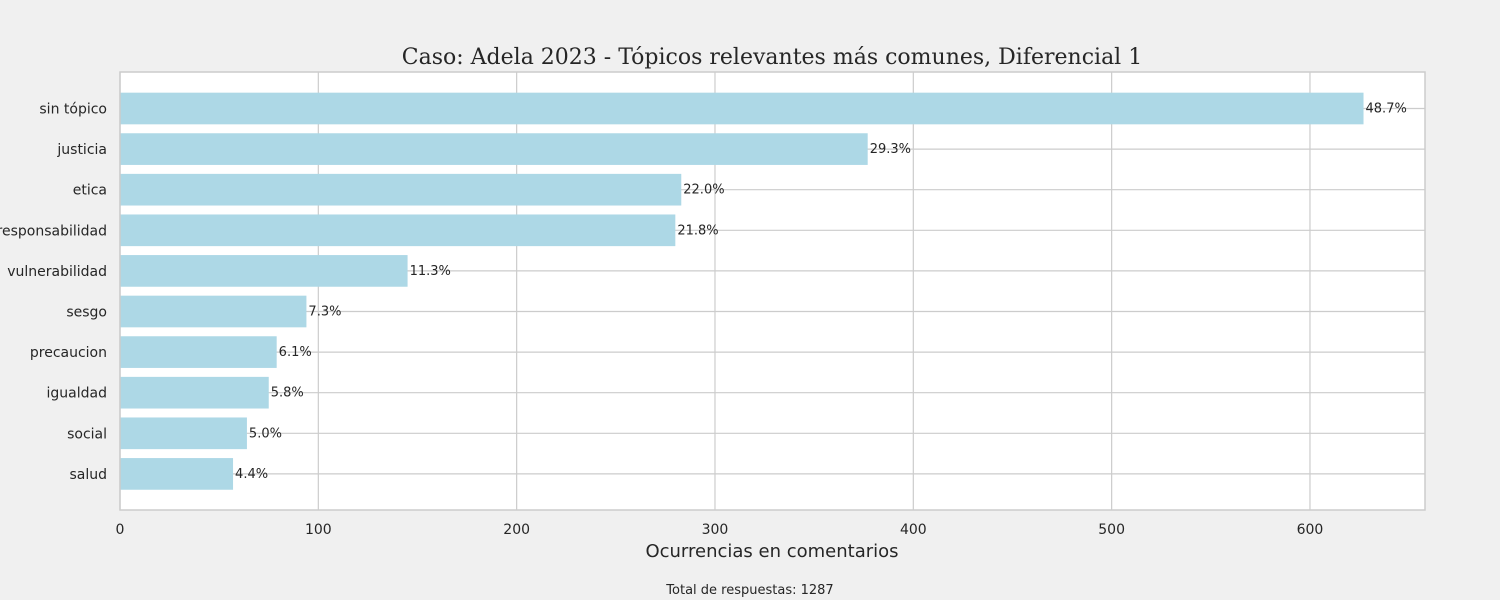 Image resolution: width=1500 pixels, height=600 pixels. Describe the element at coordinates (913, 530) in the screenshot. I see `x-tick-label: 400` at that location.